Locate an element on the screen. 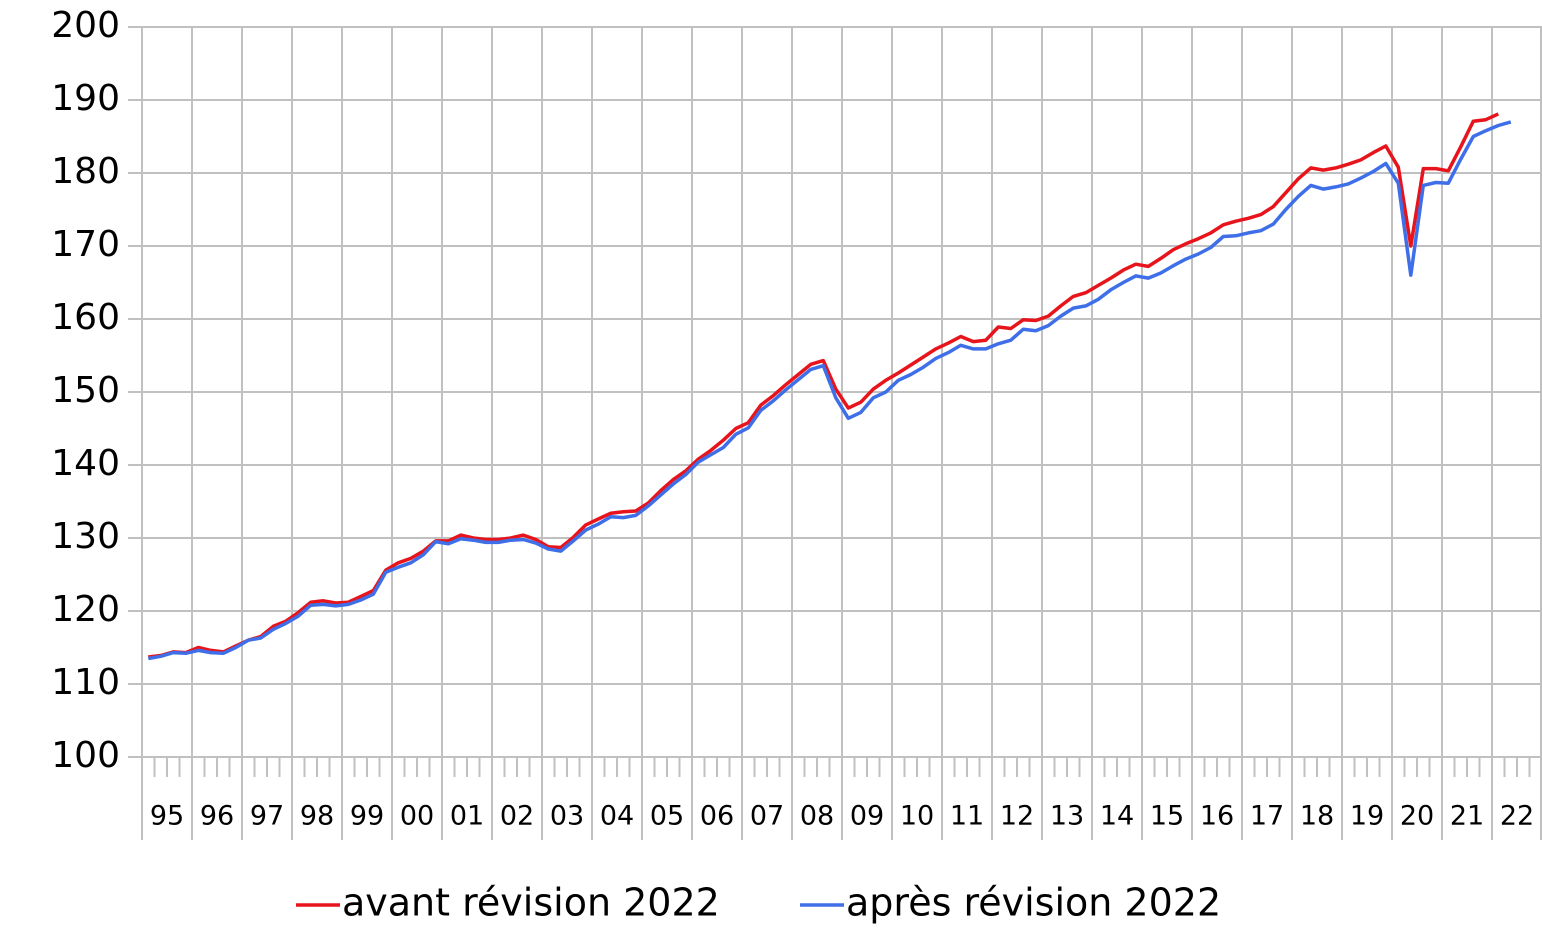 The height and width of the screenshot is (931, 1542). x-tick-label: 15 is located at coordinates (1167, 816).